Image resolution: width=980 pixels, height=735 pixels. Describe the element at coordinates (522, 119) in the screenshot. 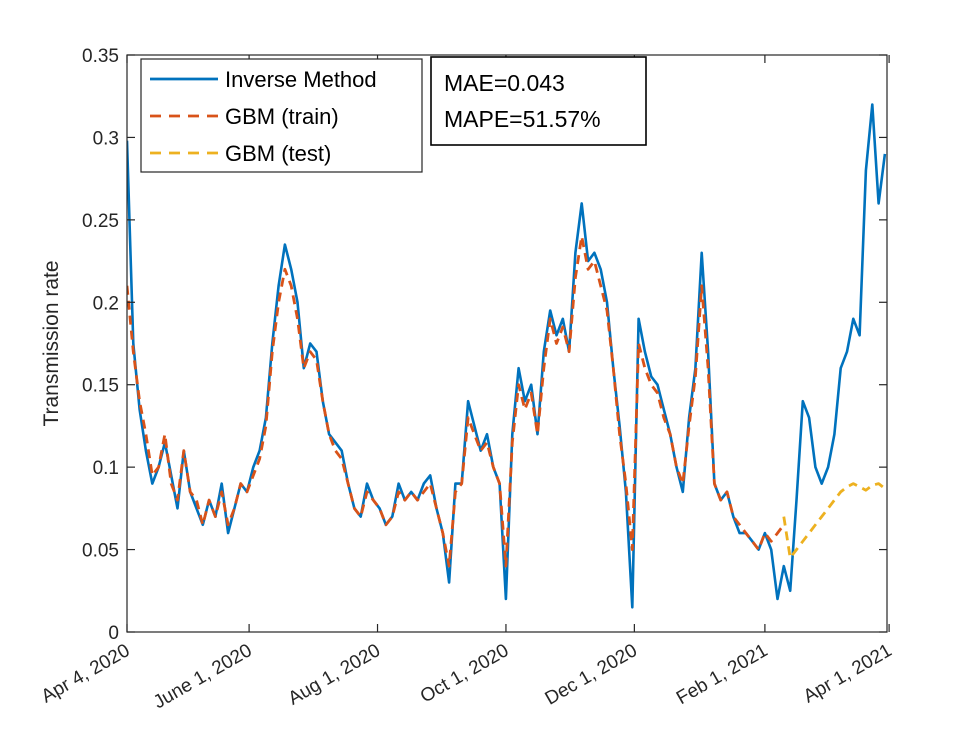

I see `mape-text: MAPE=51.57%` at that location.